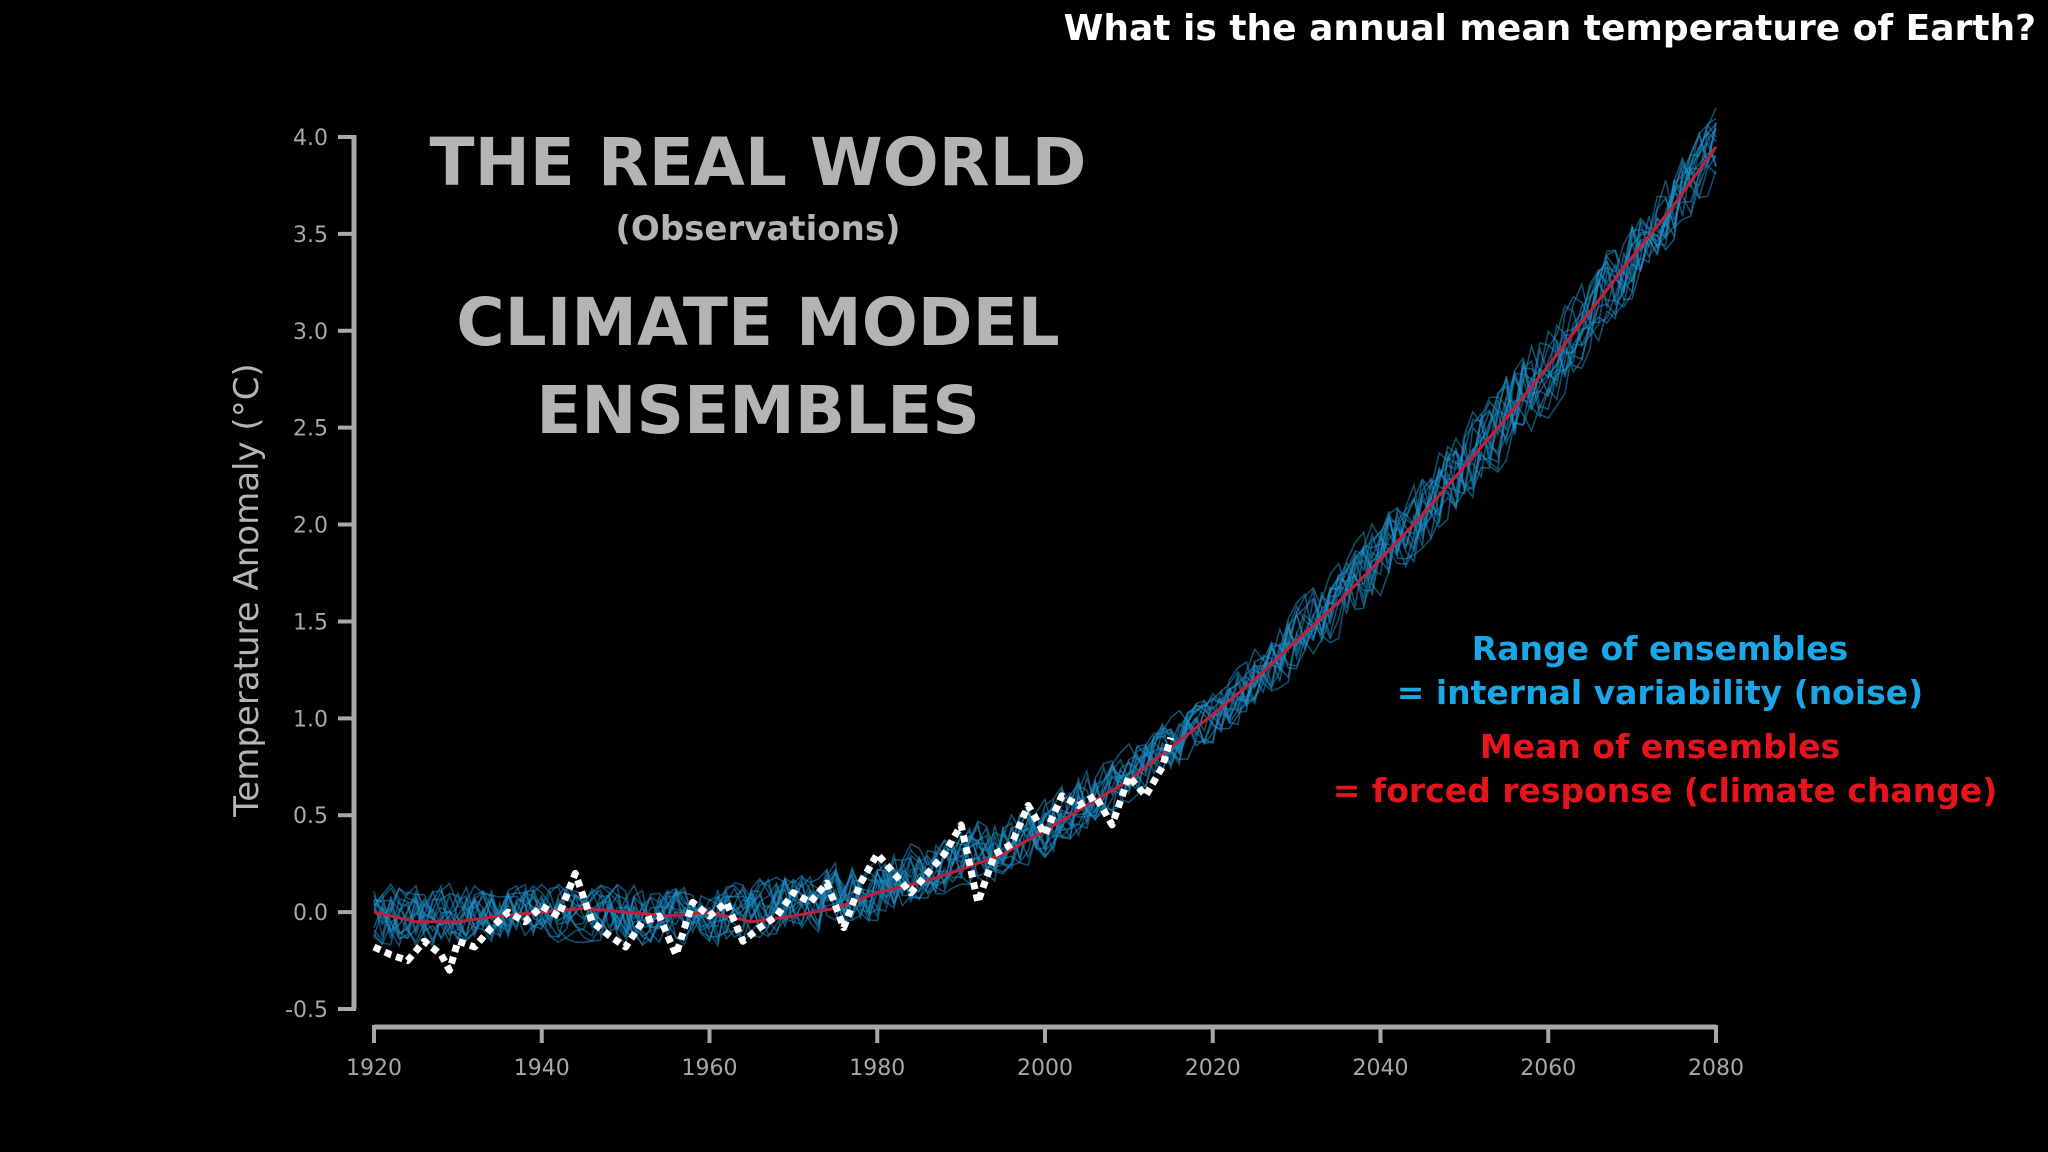 Image resolution: width=2048 pixels, height=1152 pixels. Describe the element at coordinates (1665, 790) in the screenshot. I see `legend-mean-line-2: = forced response (climate change)` at that location.